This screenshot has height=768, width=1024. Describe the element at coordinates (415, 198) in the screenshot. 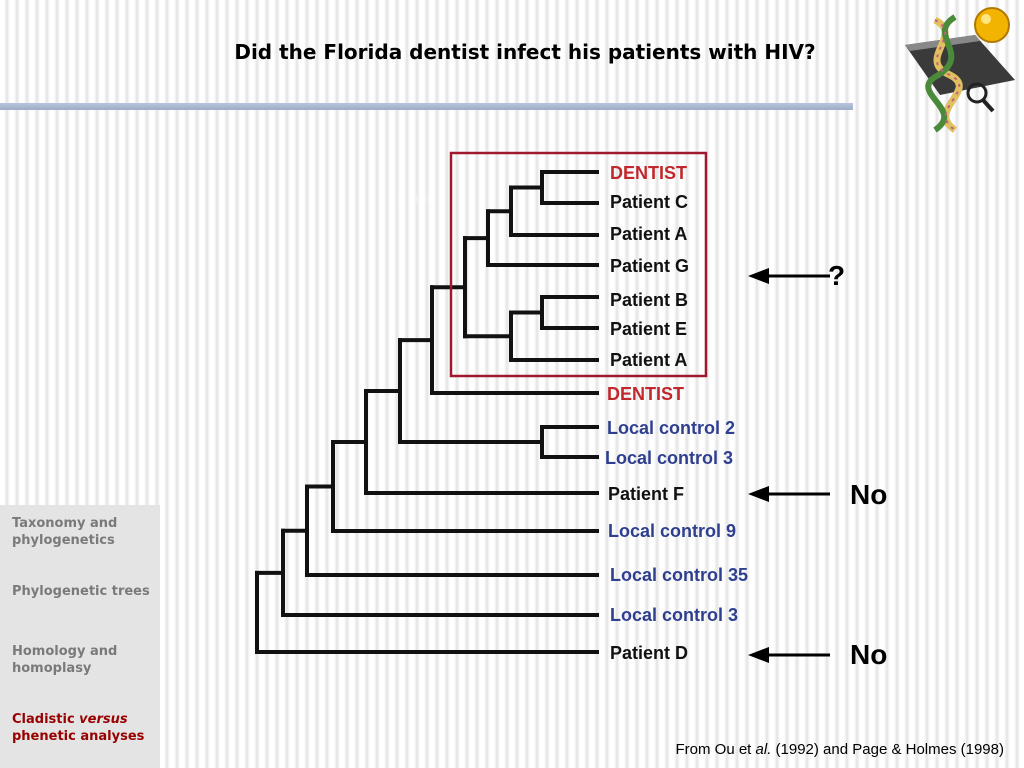

I see `background-ghost-text: o her` at that location.